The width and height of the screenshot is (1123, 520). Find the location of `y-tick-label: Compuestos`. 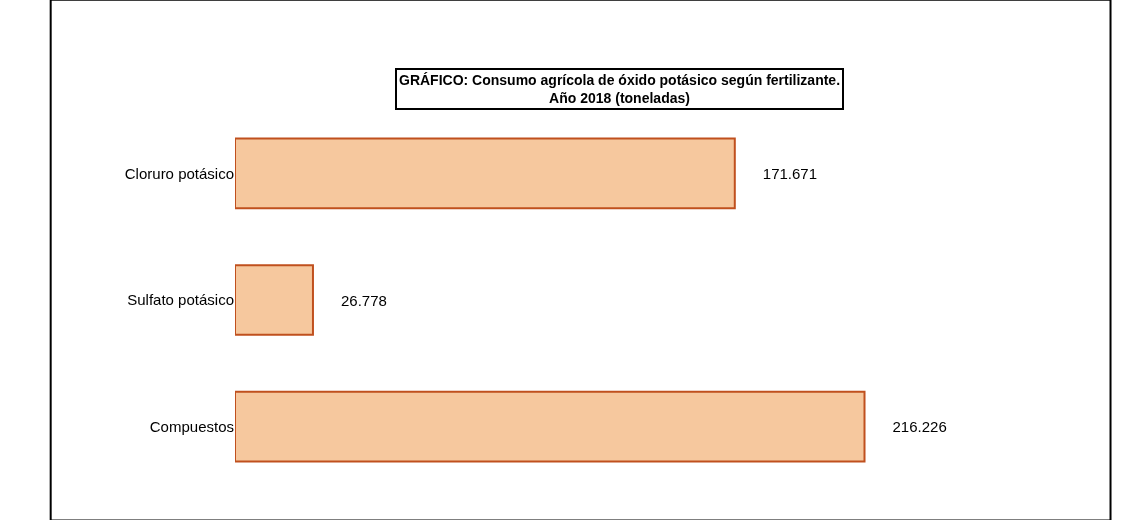

y-tick-label: Compuestos is located at coordinates (191, 426).